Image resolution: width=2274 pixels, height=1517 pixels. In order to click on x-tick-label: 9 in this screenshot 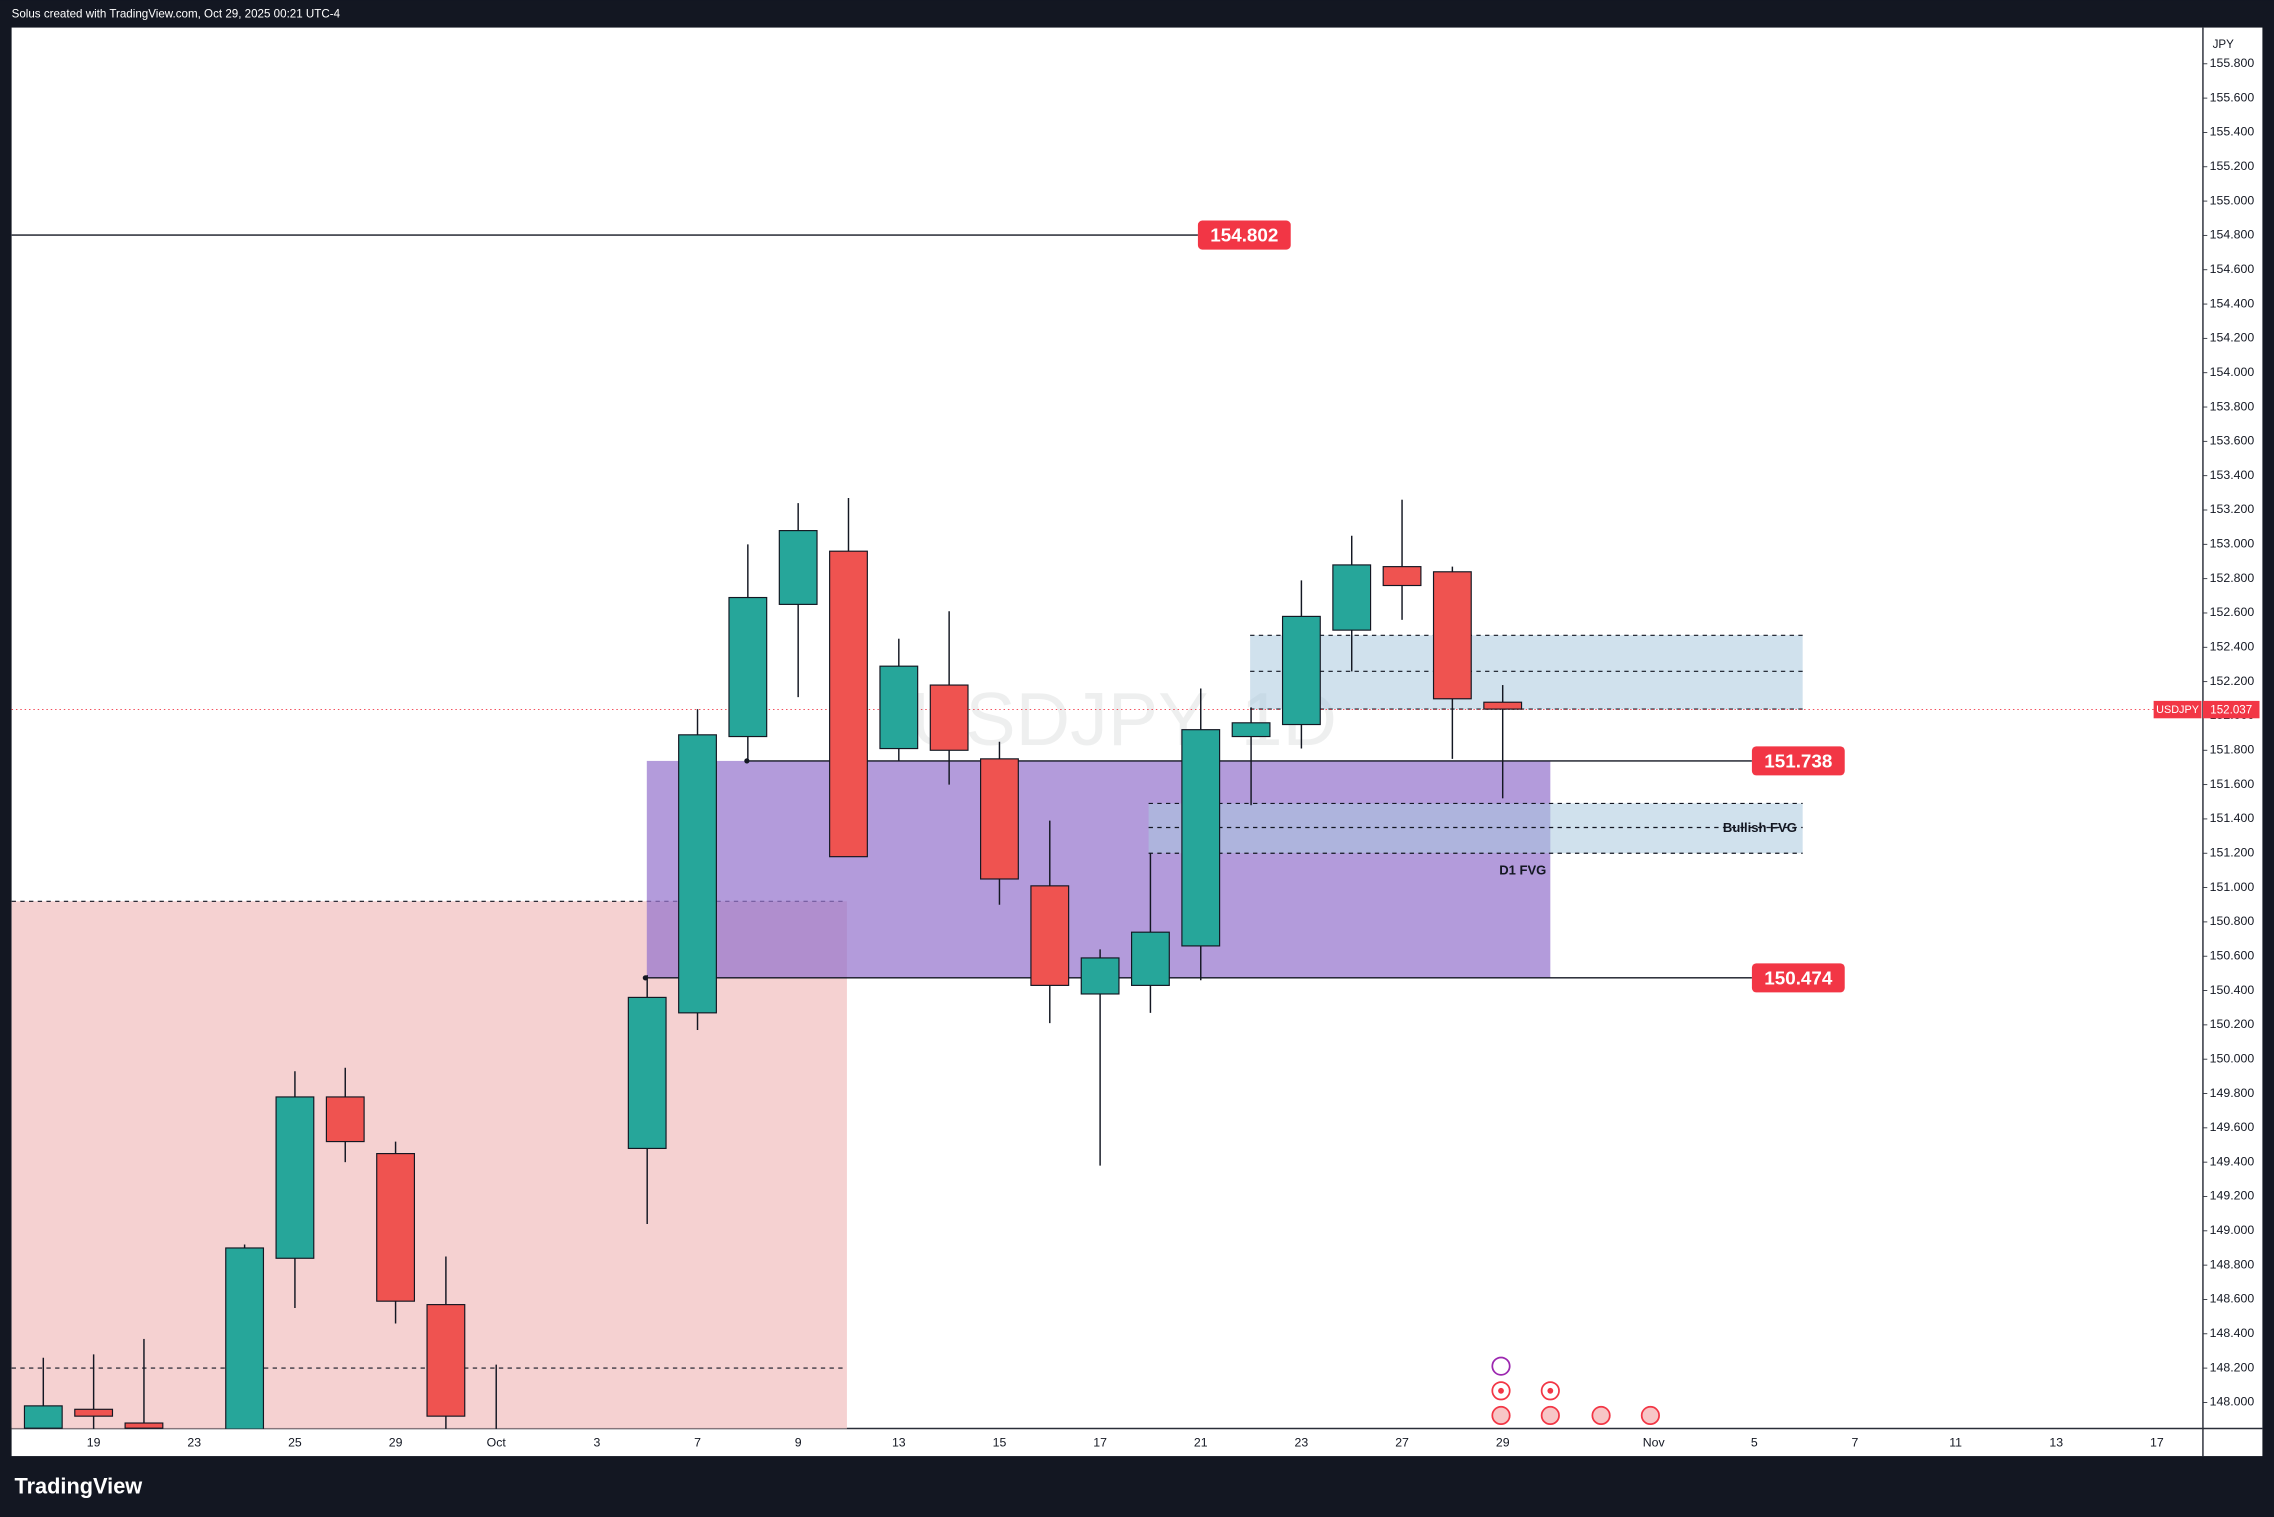, I will do `click(798, 1442)`.